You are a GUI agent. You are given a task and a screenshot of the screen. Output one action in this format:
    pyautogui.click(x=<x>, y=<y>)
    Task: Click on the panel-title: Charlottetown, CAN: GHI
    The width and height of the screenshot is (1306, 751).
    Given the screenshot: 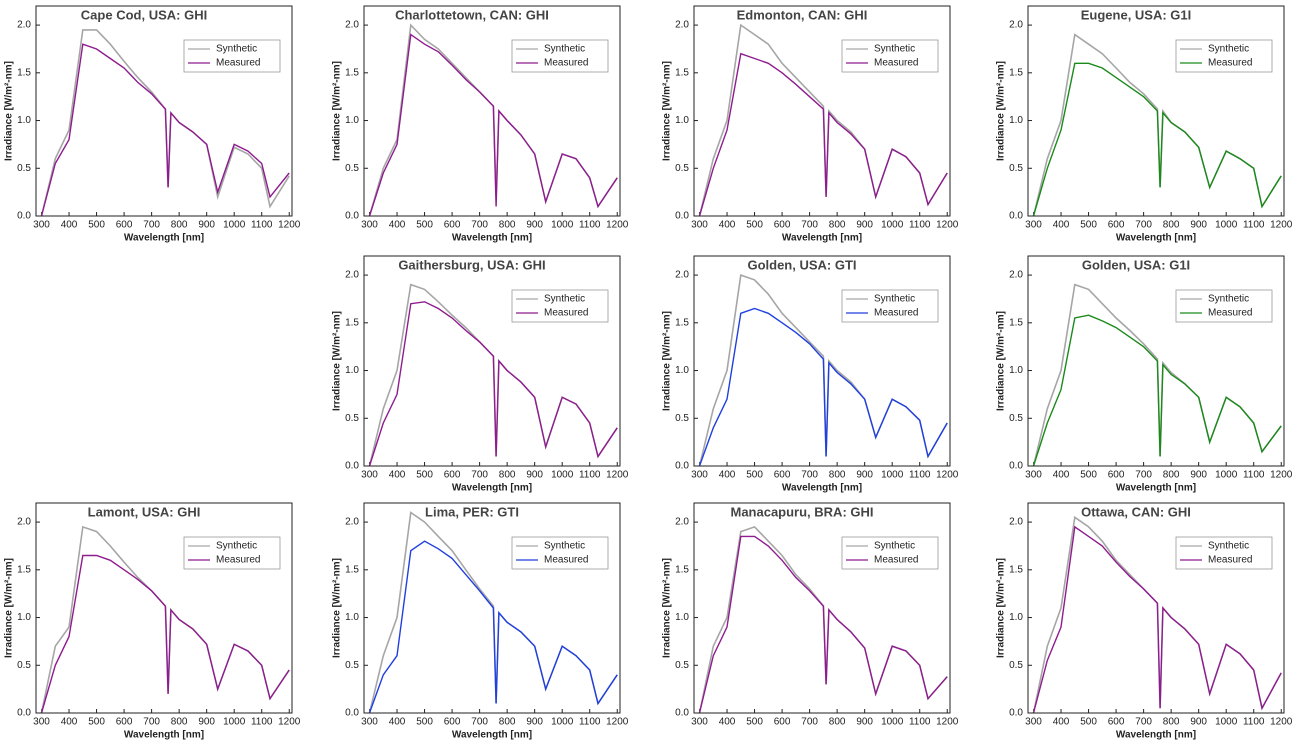 What is the action you would take?
    pyautogui.click(x=472, y=14)
    